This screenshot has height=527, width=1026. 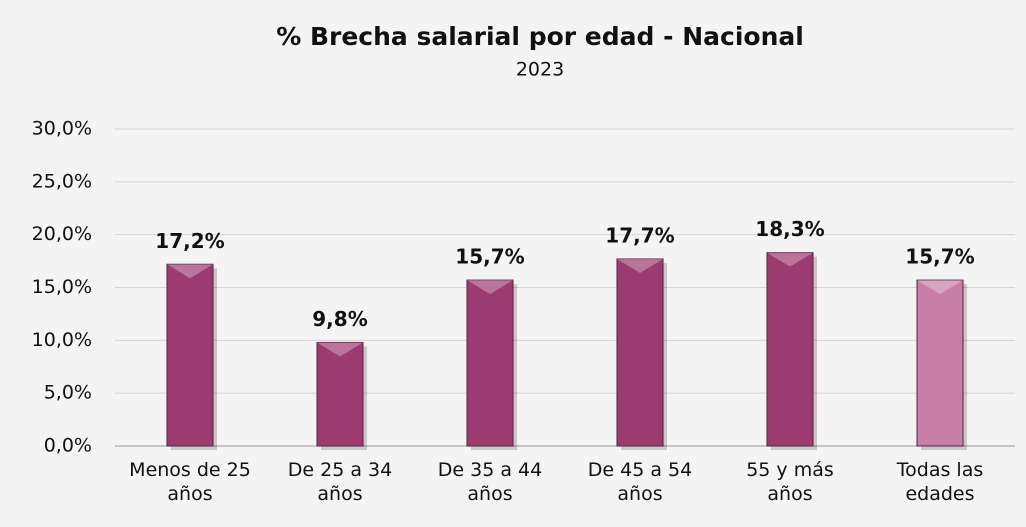 What do you see at coordinates (789, 229) in the screenshot?
I see `data-label: 18,3%` at bounding box center [789, 229].